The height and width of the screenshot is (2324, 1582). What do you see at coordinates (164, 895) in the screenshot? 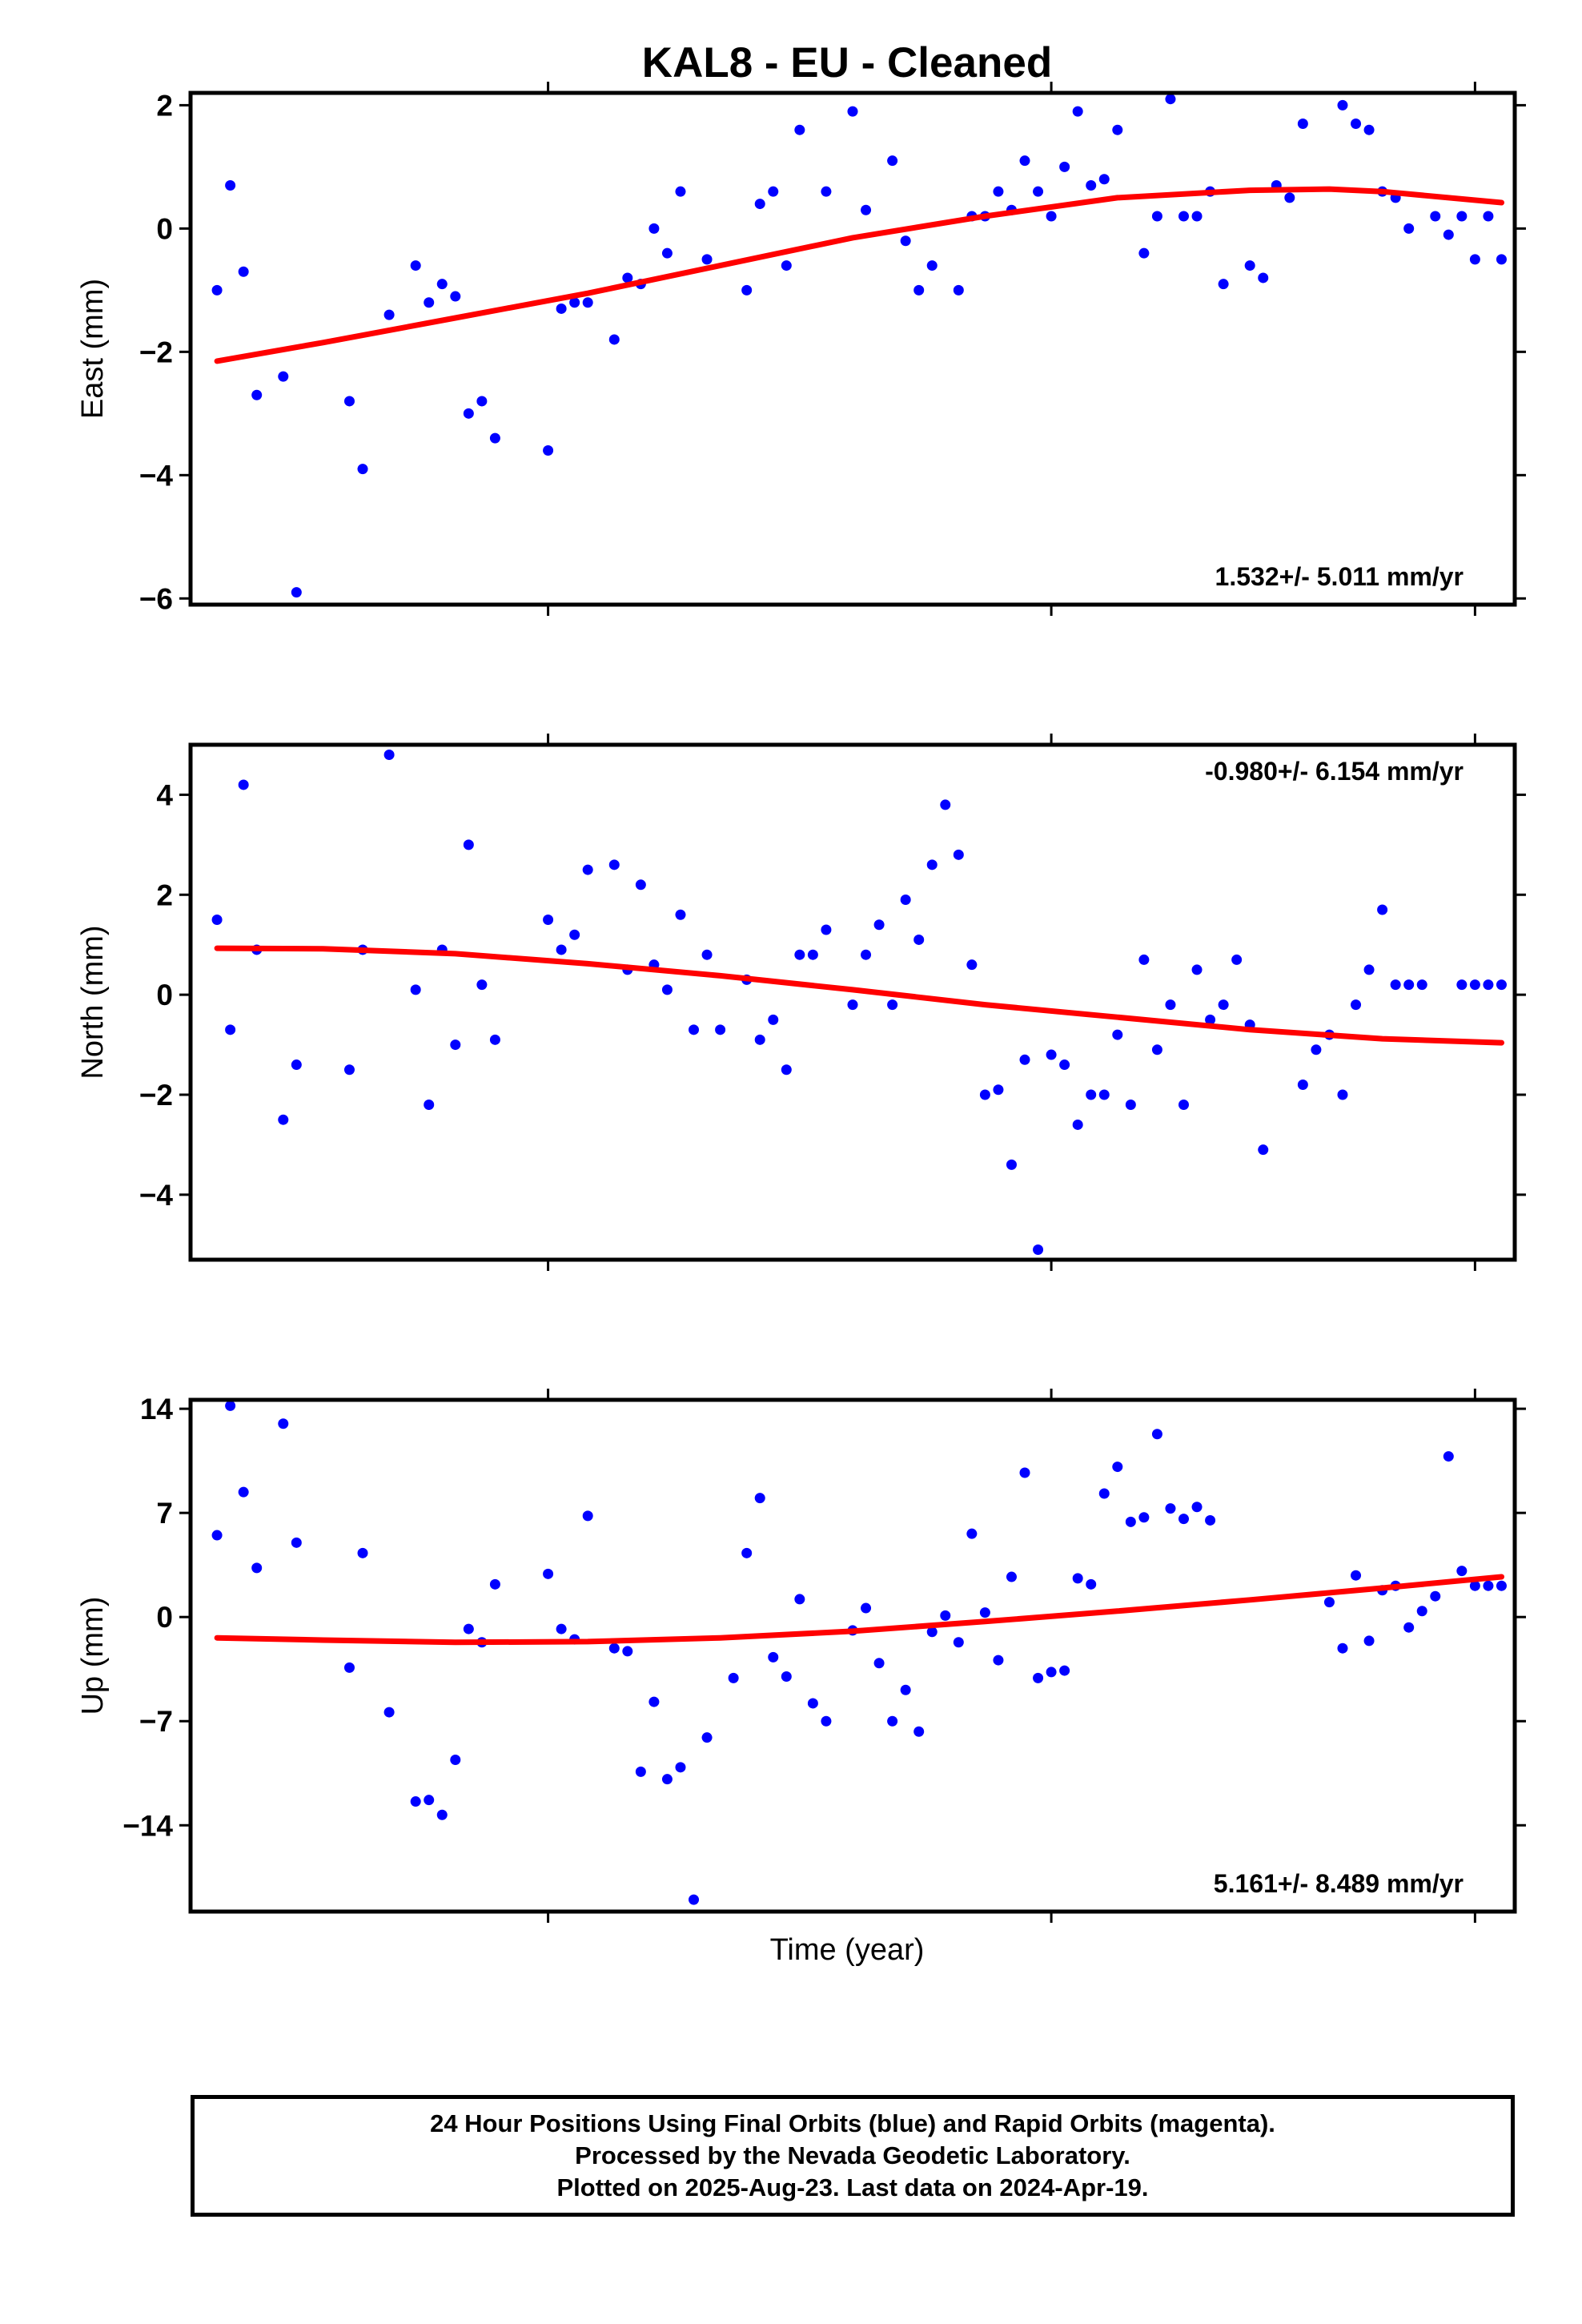
I see `north-ytick-label: 2` at bounding box center [164, 895].